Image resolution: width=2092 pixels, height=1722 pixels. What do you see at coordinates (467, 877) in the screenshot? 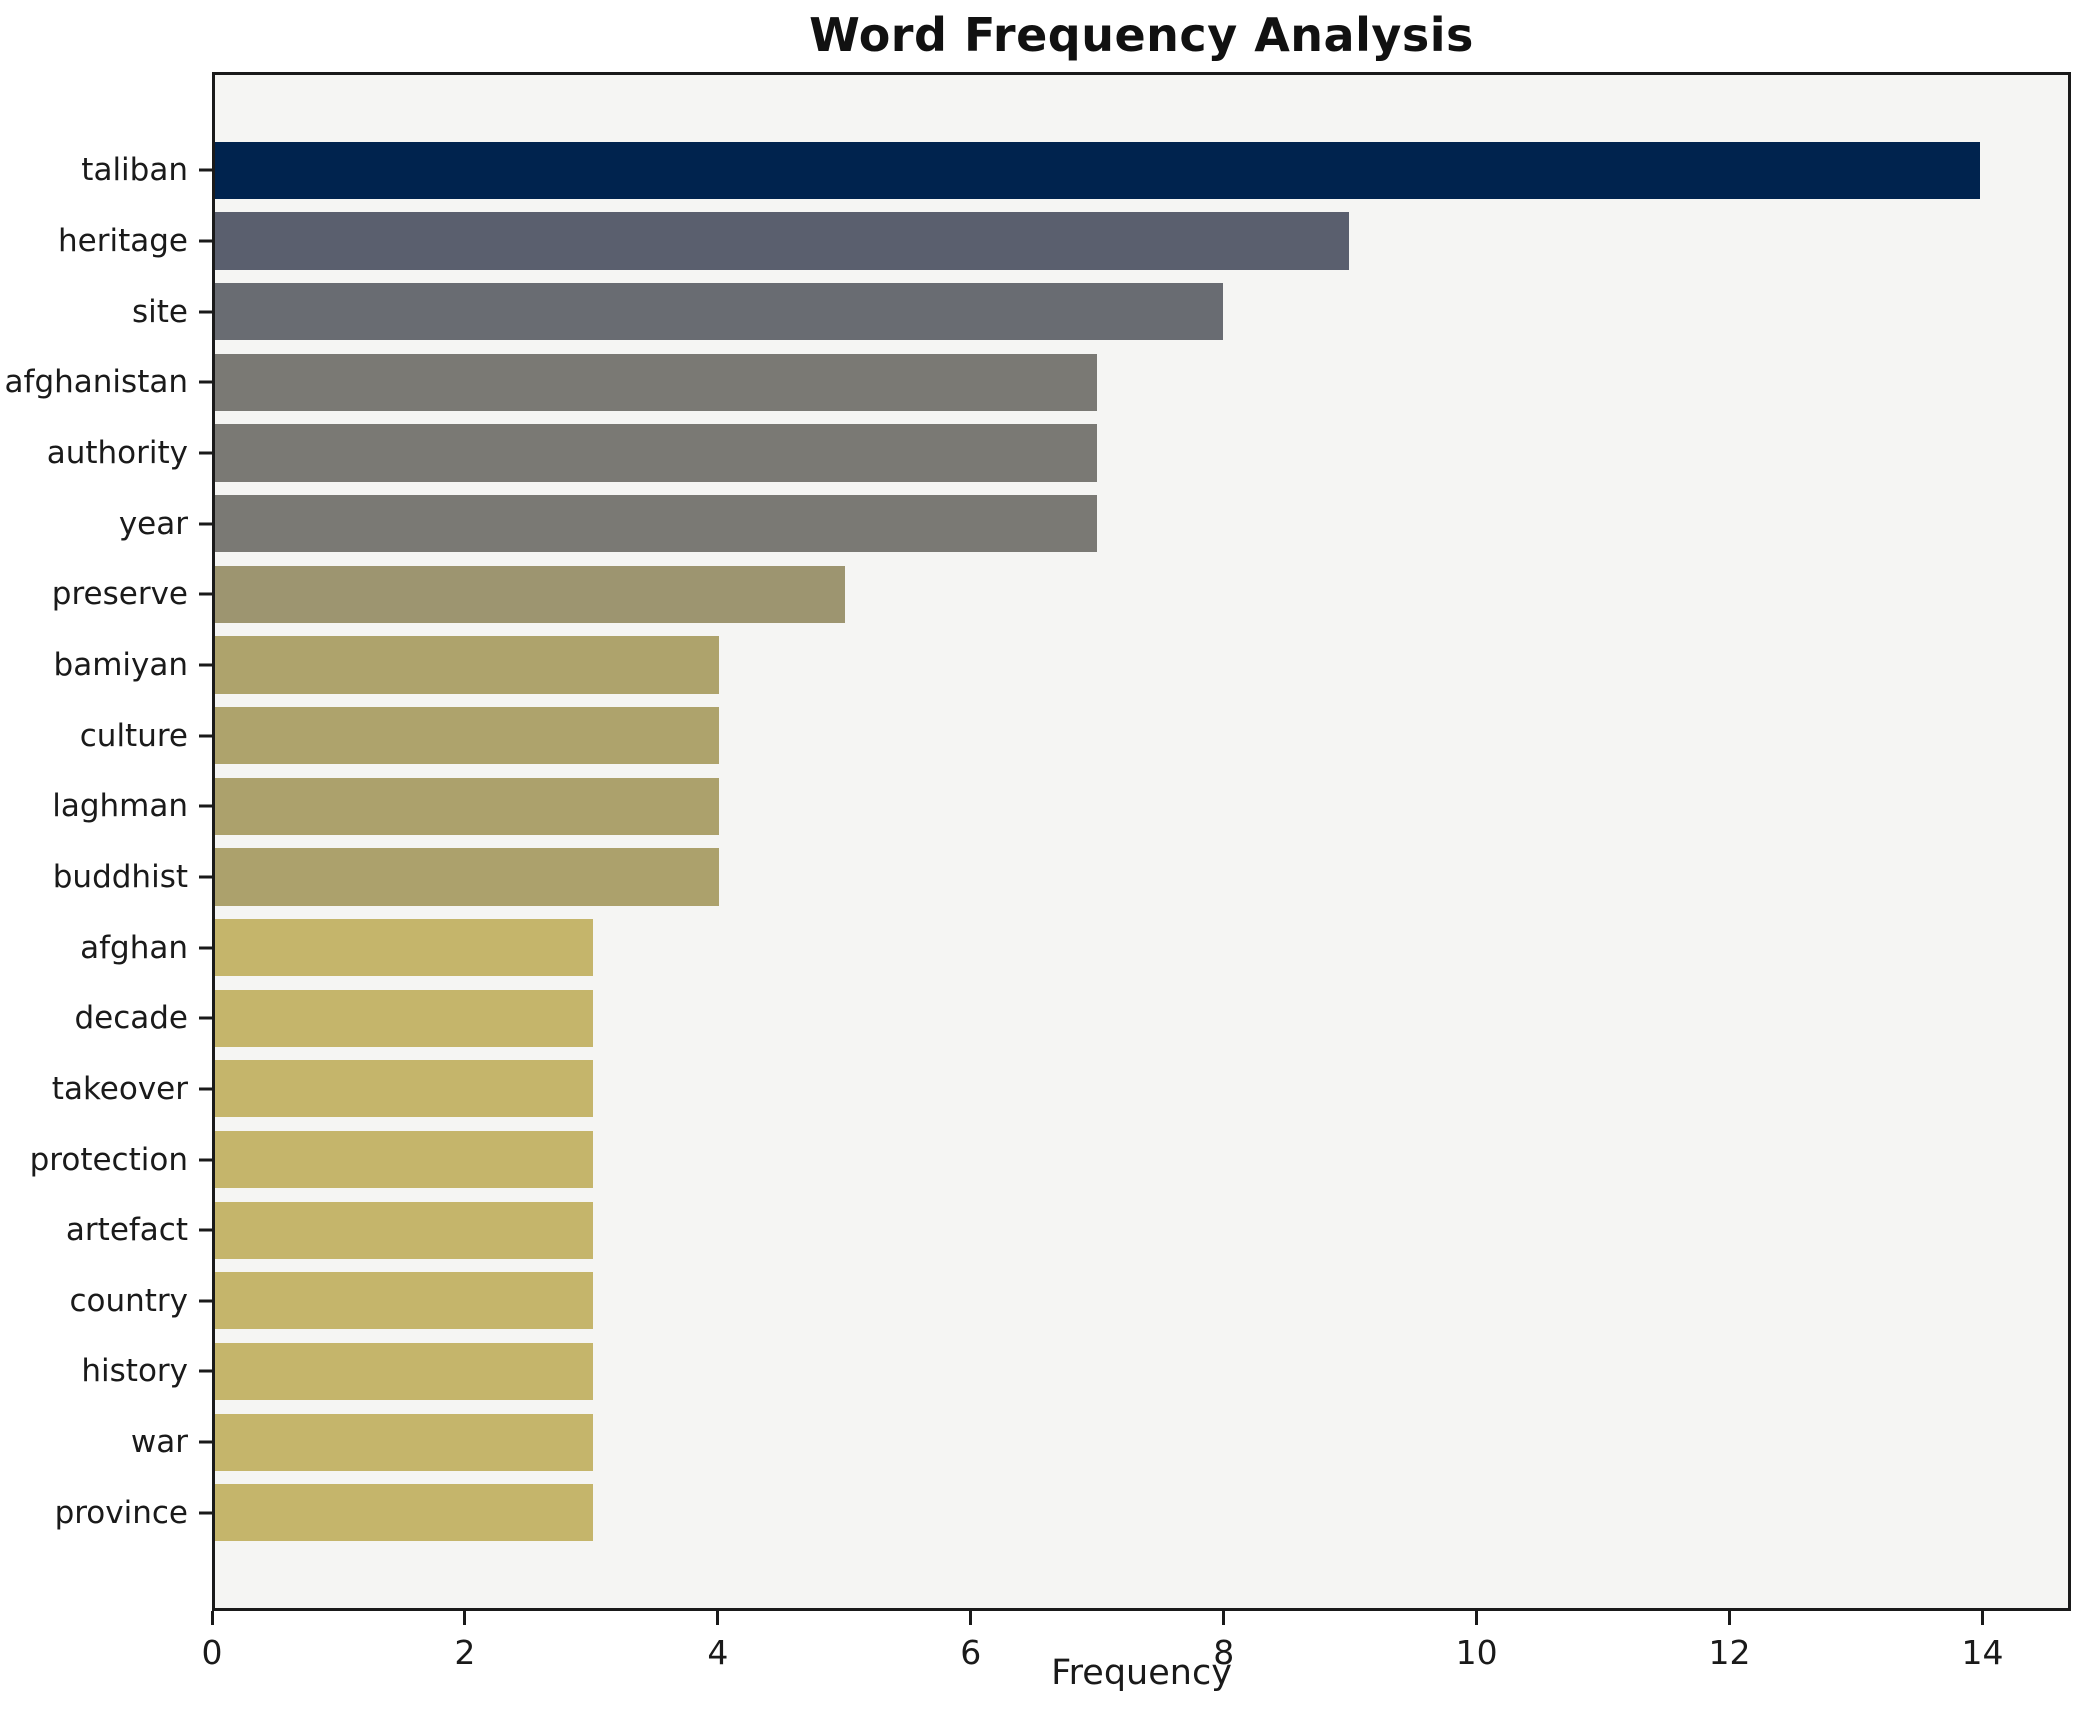
I see `frequency-bar-buddhist` at bounding box center [467, 877].